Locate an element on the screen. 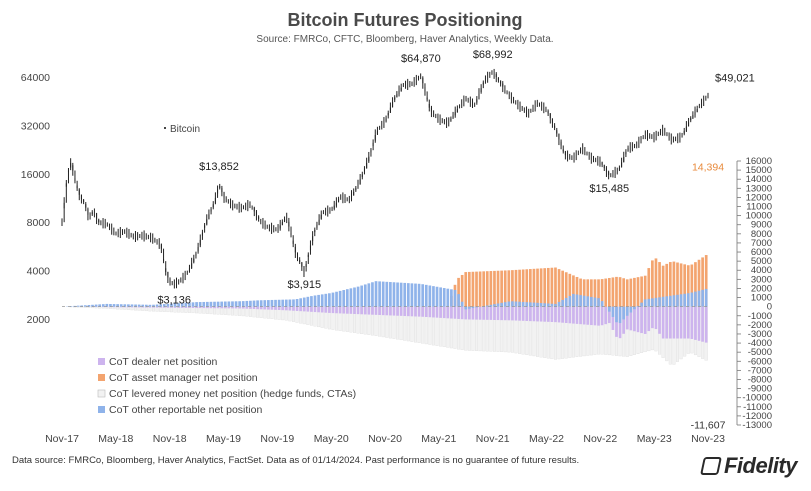 Image resolution: width=811 pixels, height=491 pixels. right-tick-label-26: -10000 is located at coordinates (757, 398).